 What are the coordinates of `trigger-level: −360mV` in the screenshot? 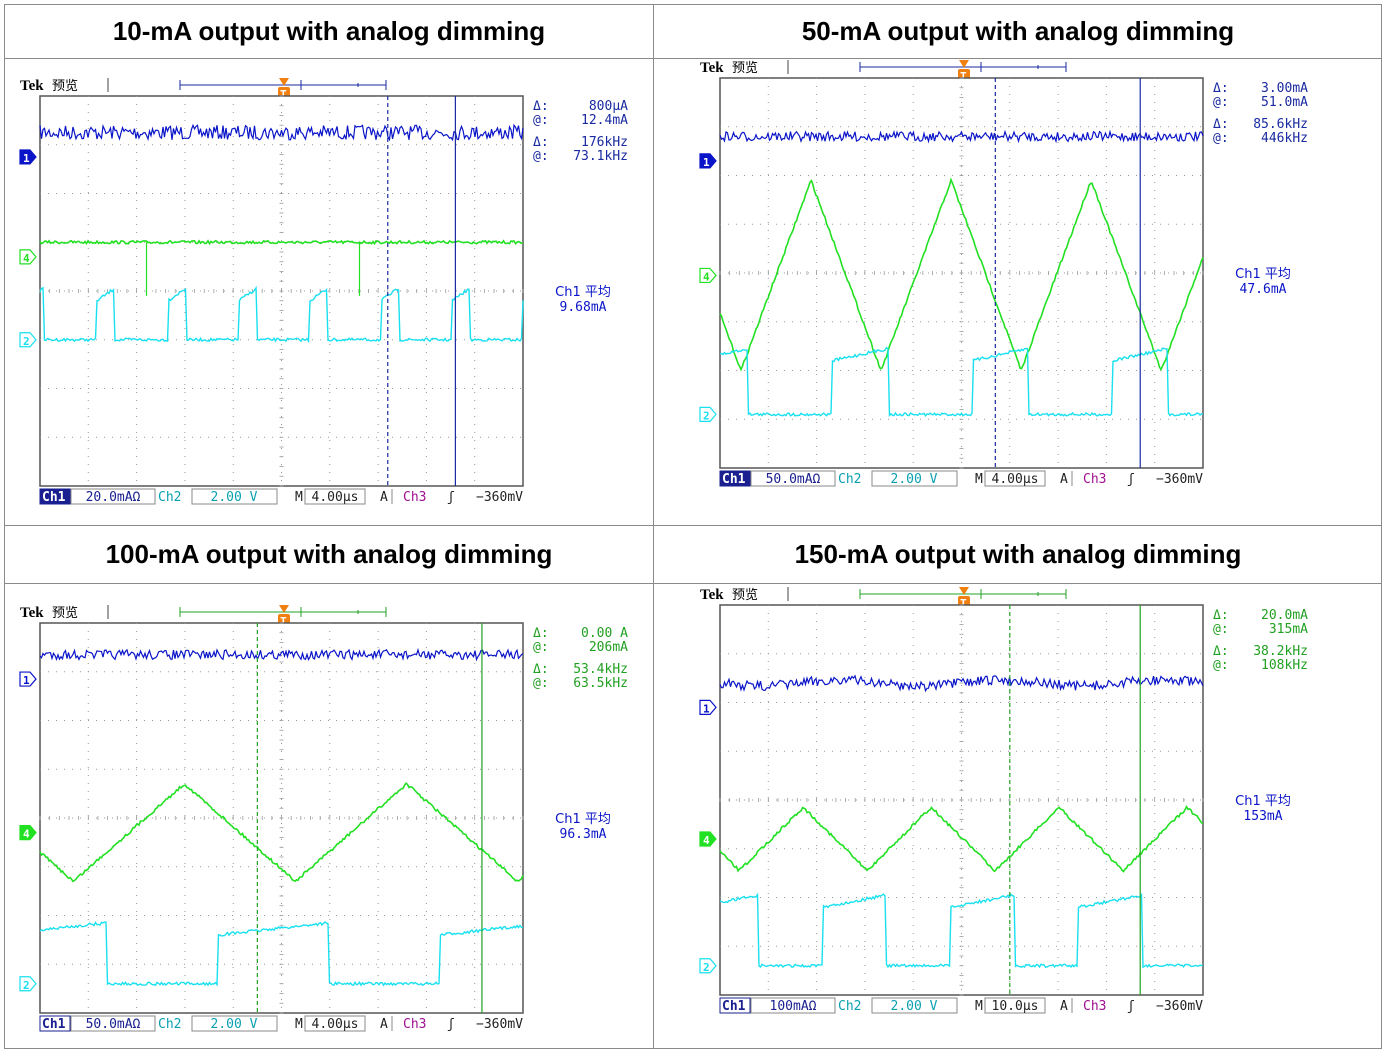 It's located at (499, 1024).